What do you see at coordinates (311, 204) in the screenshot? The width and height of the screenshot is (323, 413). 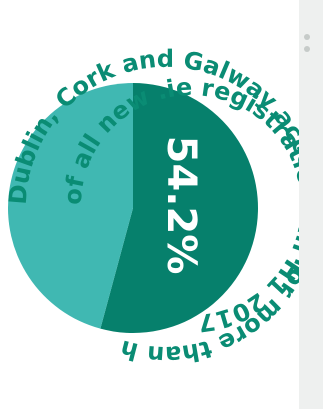 I see `side-strip` at bounding box center [311, 204].